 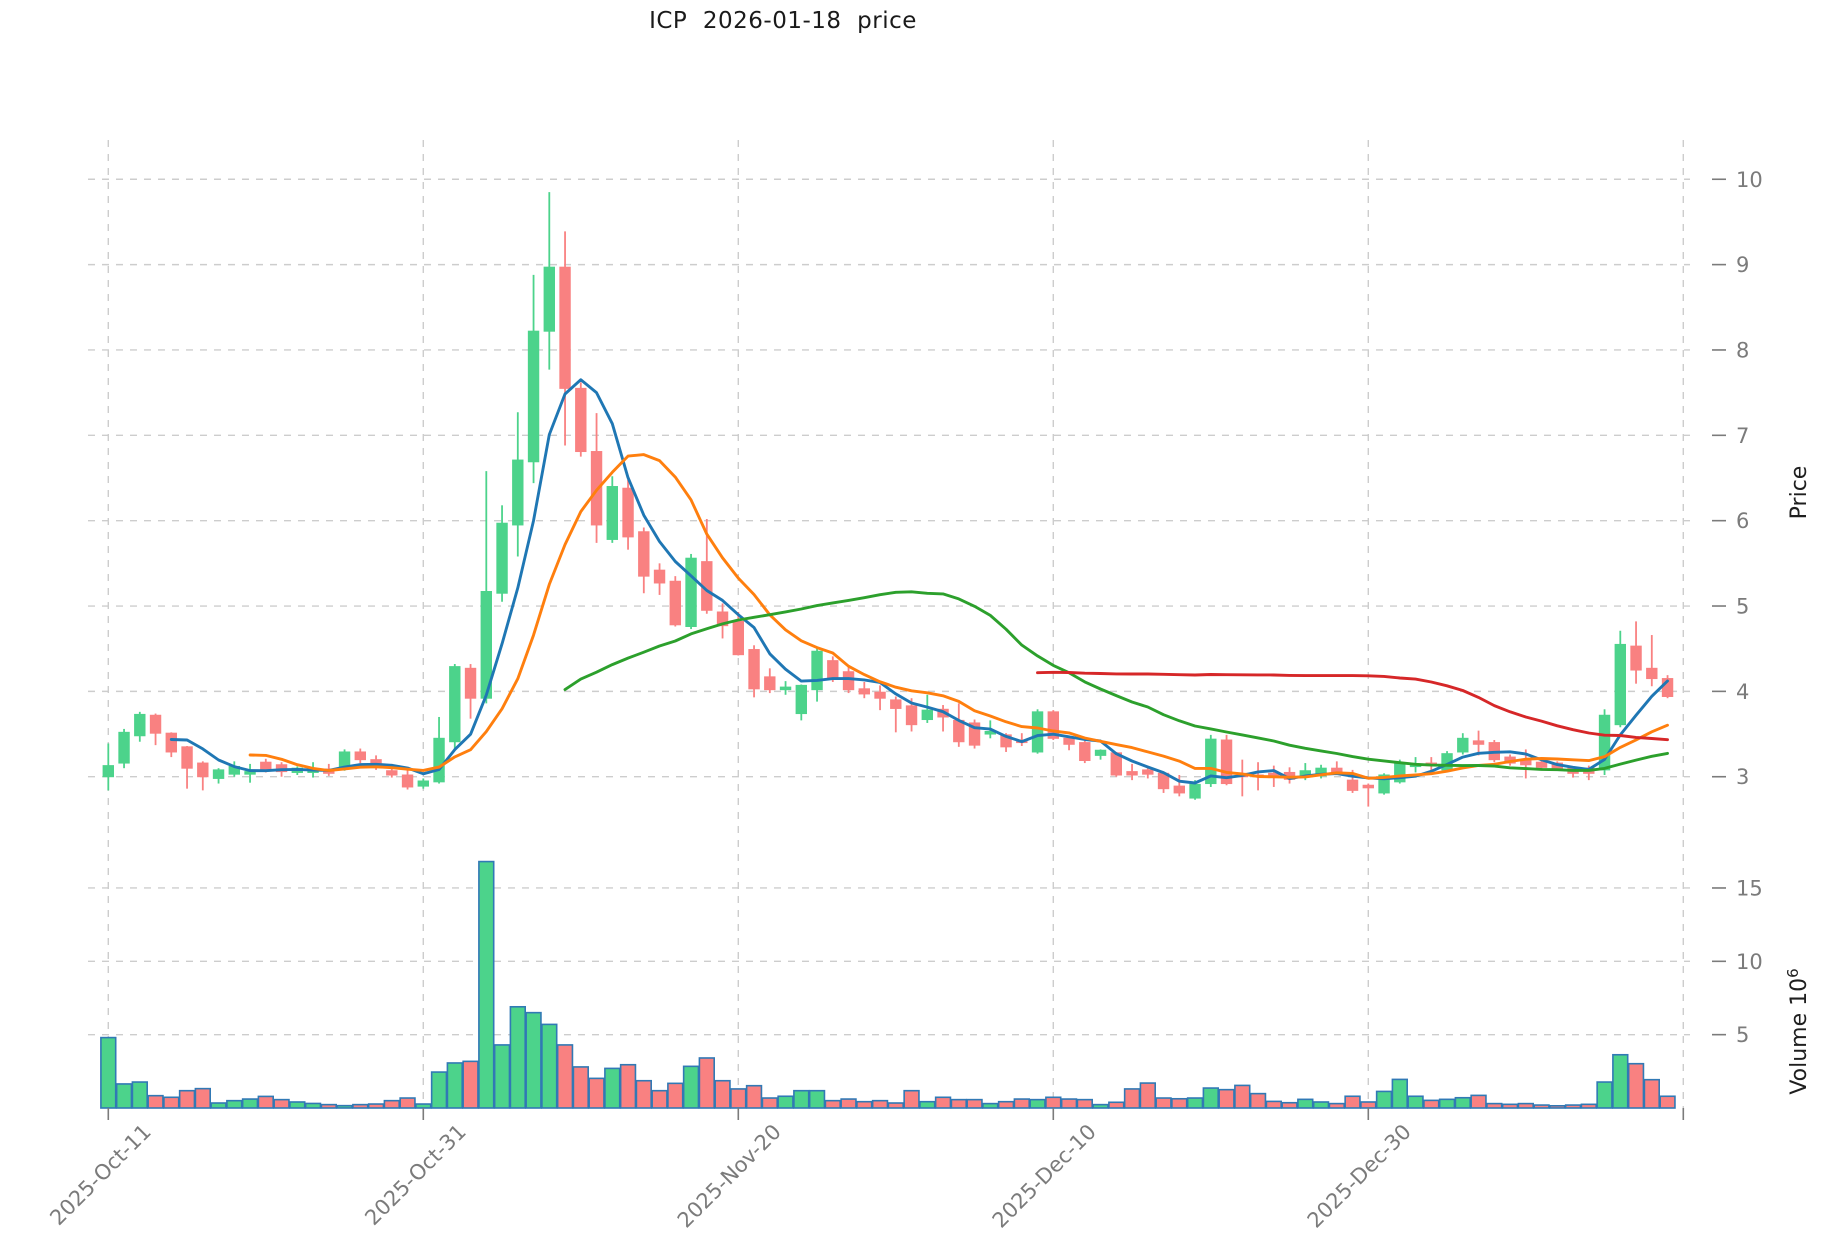 I want to click on price-tick-label: 9, so click(x=1742, y=265).